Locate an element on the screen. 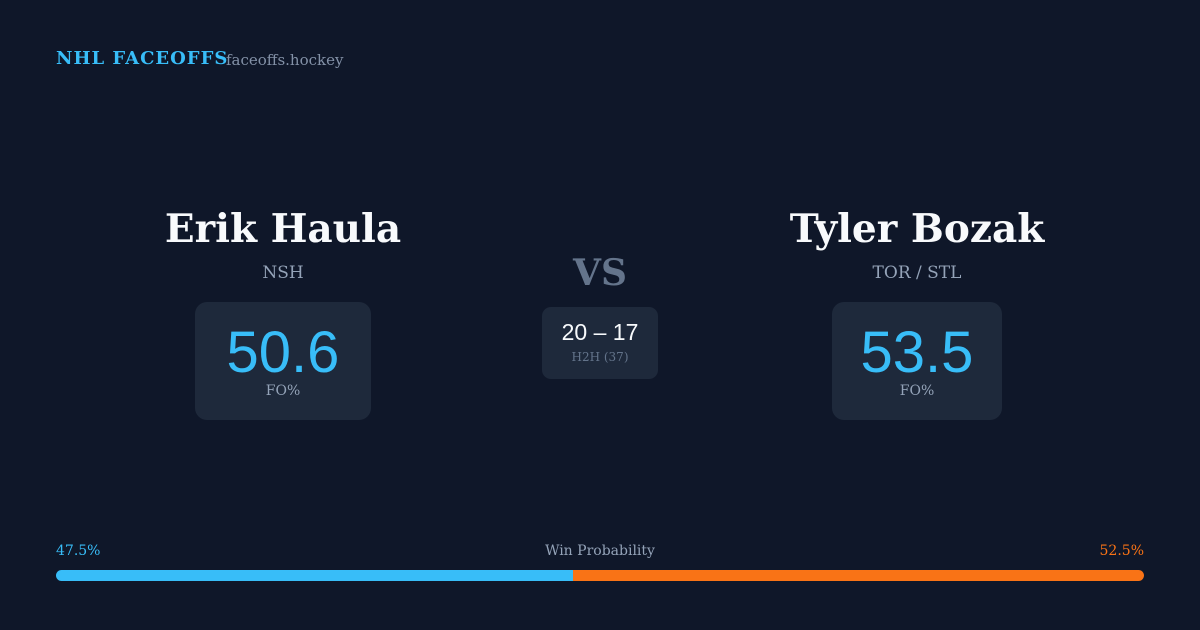 Image resolution: width=1200 pixels, height=630 pixels. stat-box: 50.6 FO% is located at coordinates (283, 361).